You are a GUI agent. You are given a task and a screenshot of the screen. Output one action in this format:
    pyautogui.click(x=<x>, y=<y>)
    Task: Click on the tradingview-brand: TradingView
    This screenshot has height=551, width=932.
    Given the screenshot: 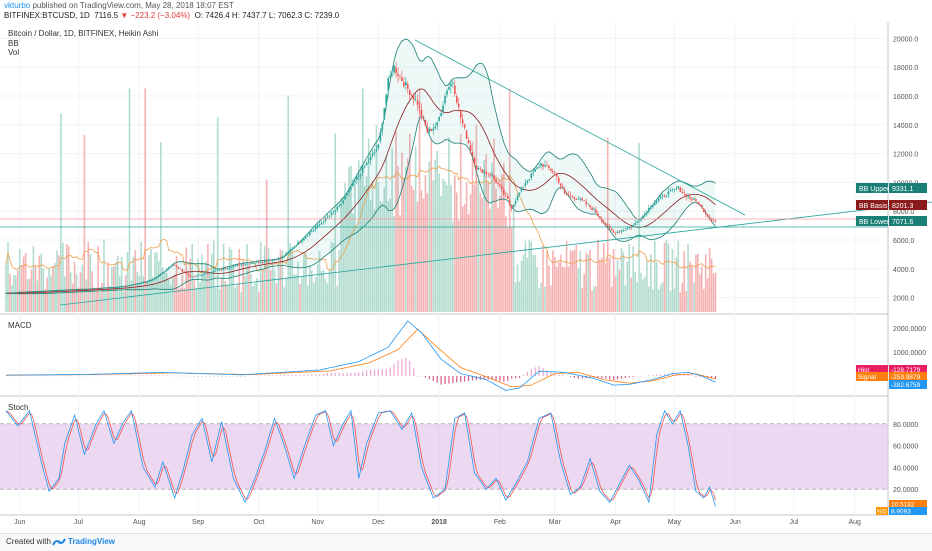 What is the action you would take?
    pyautogui.click(x=91, y=541)
    